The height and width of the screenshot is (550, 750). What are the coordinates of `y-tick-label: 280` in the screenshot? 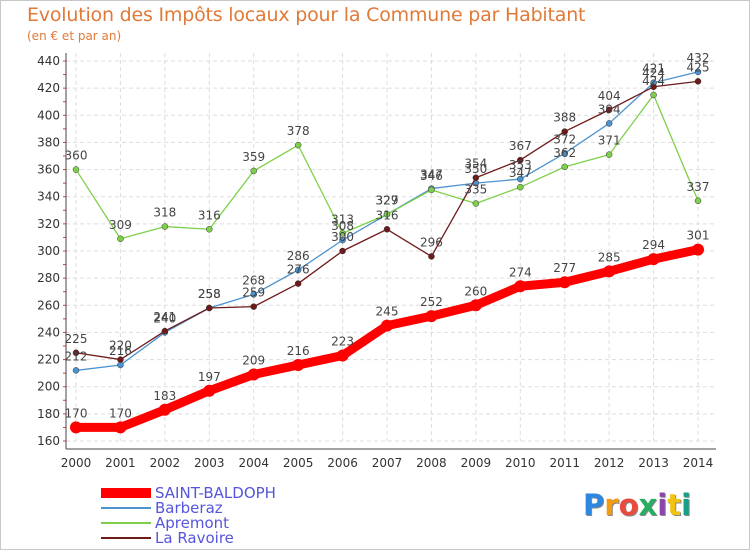 It's located at (48, 278).